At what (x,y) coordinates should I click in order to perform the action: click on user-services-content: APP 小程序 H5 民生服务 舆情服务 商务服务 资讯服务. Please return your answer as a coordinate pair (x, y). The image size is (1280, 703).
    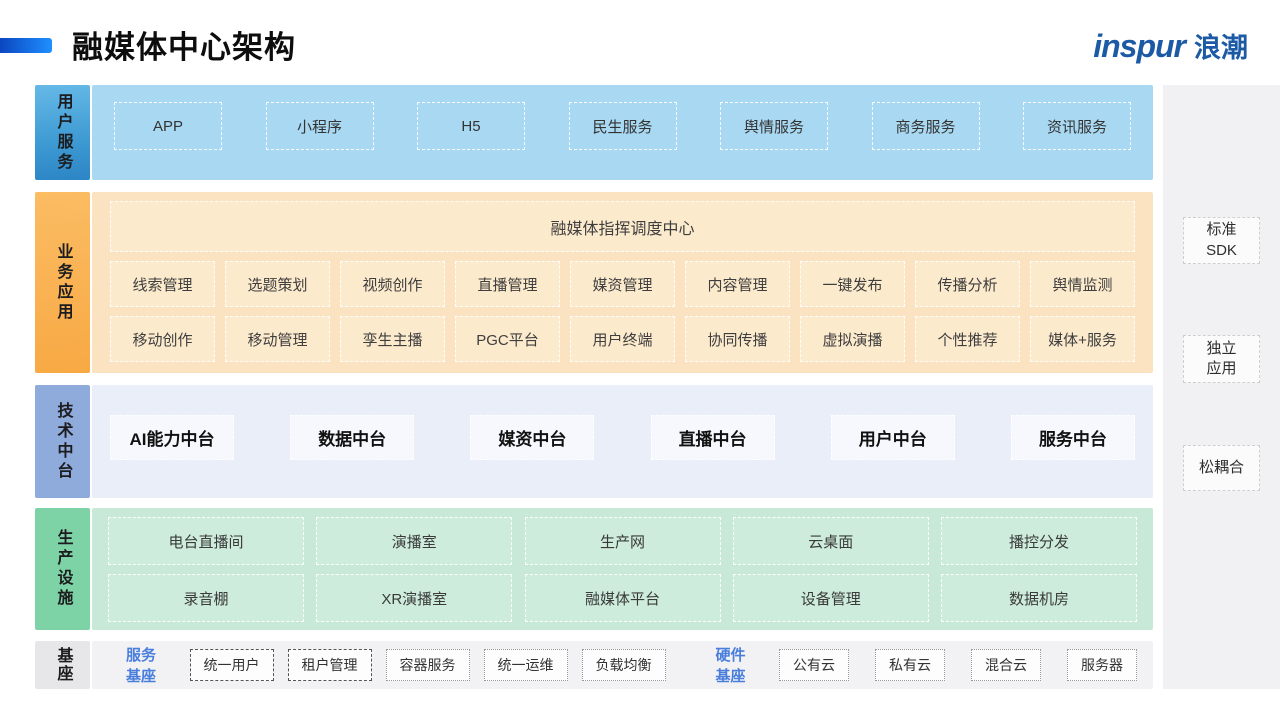
    Looking at the image, I should click on (622, 132).